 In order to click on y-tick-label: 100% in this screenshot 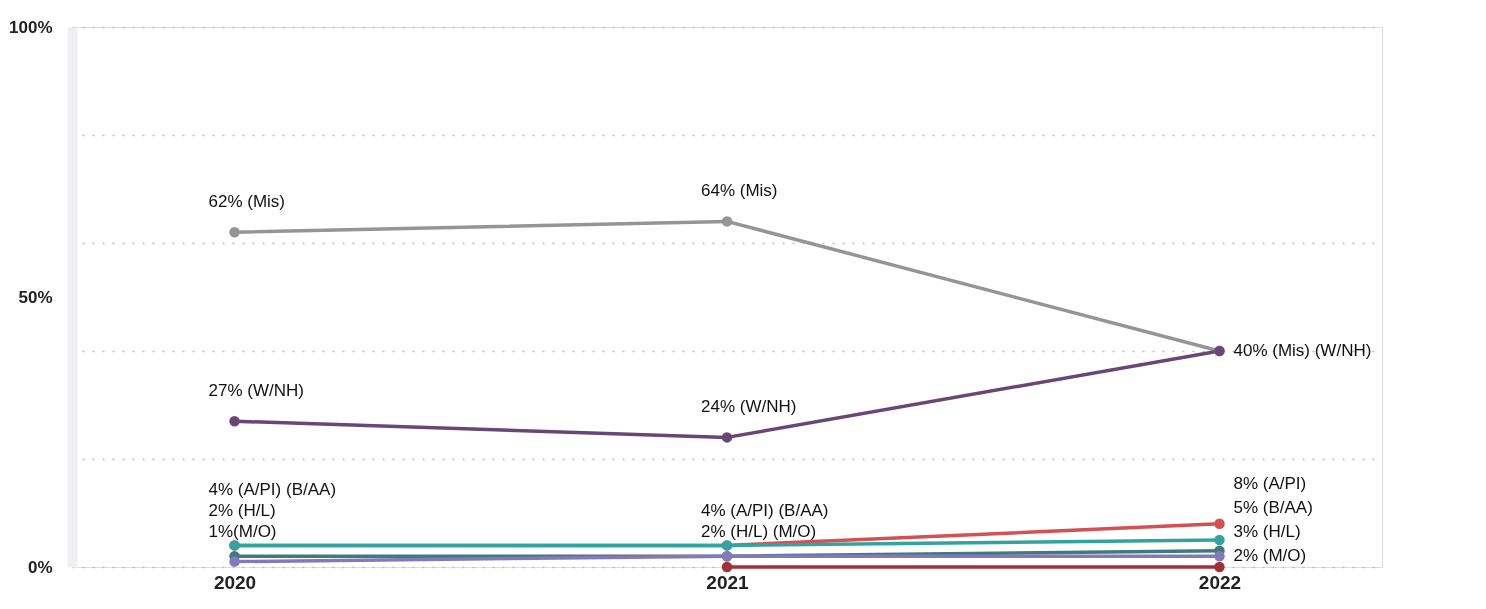, I will do `click(31, 27)`.